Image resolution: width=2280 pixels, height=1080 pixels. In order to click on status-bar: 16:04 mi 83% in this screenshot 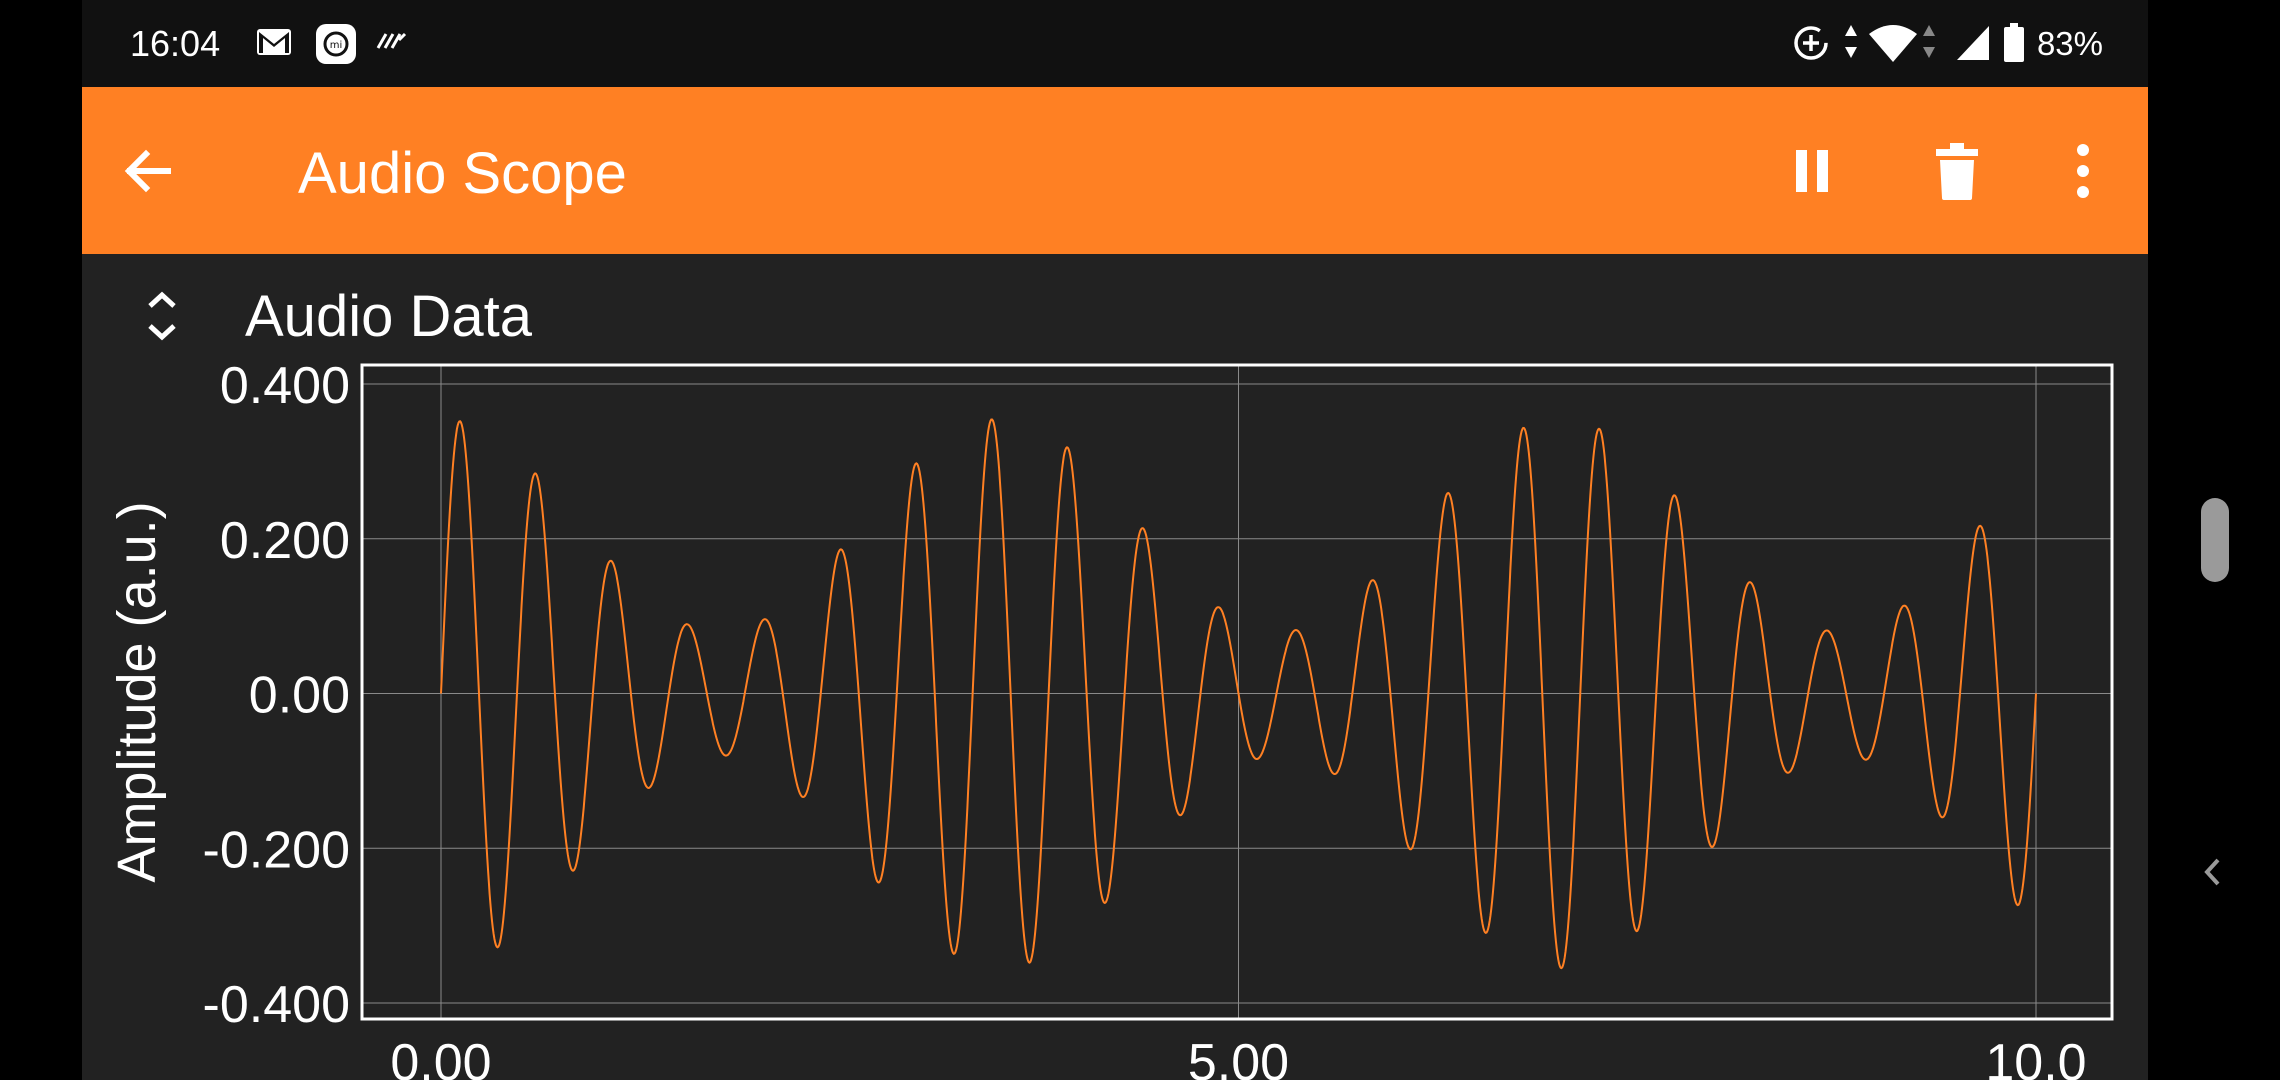, I will do `click(1115, 43)`.